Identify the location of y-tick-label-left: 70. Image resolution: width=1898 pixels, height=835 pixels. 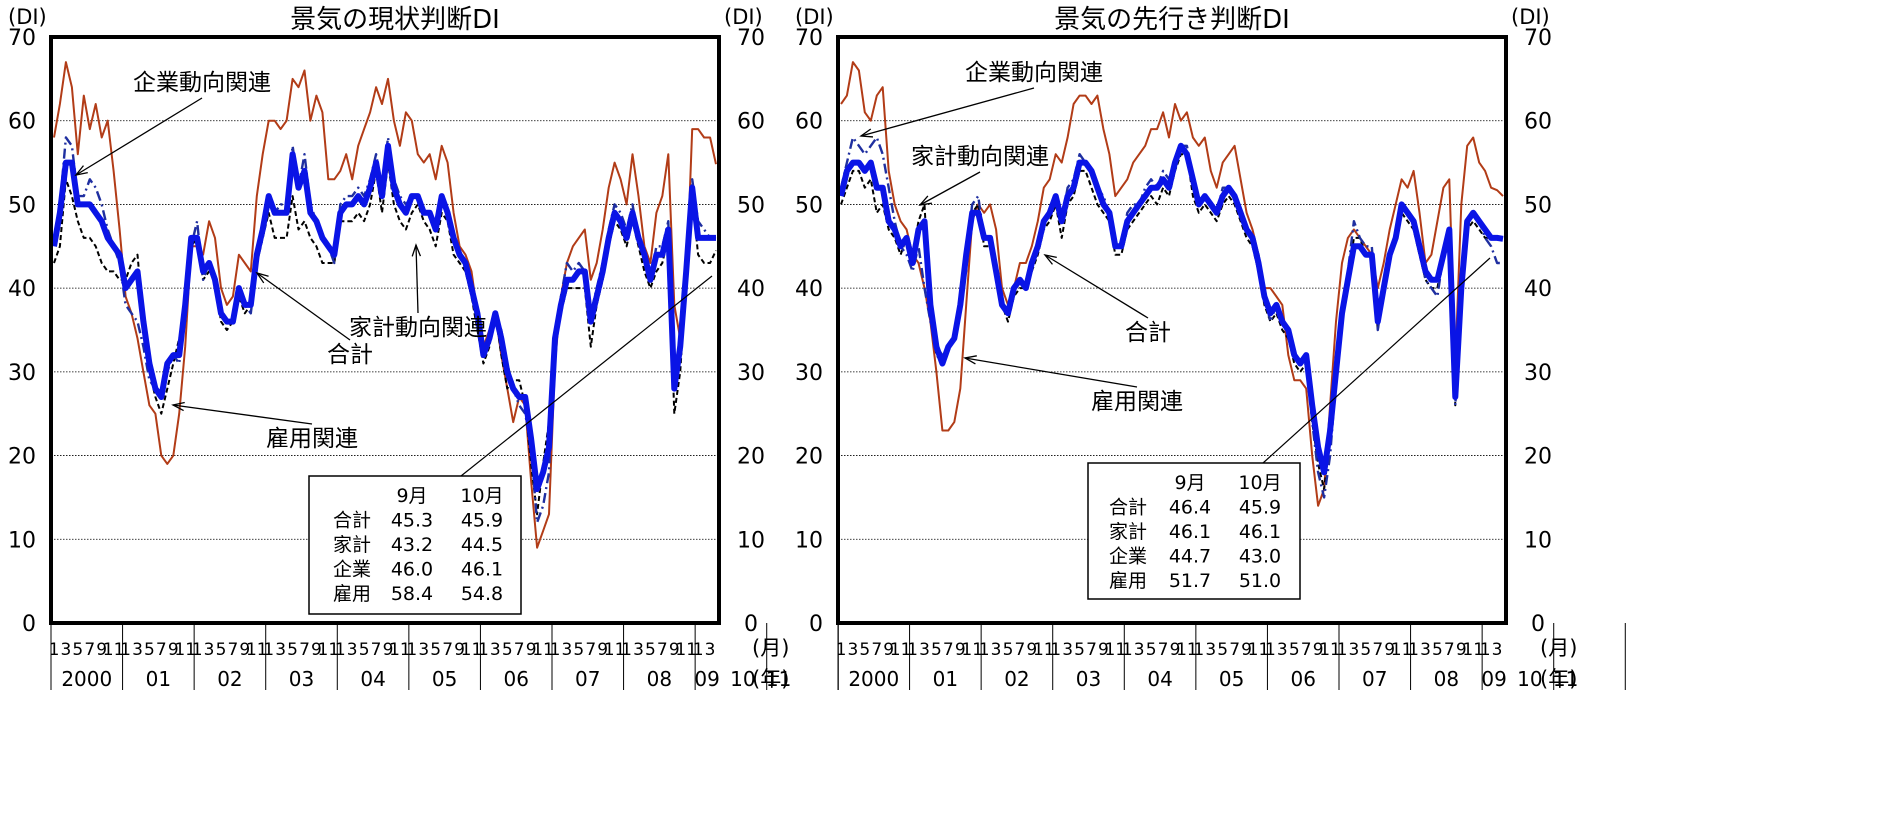
(22, 38).